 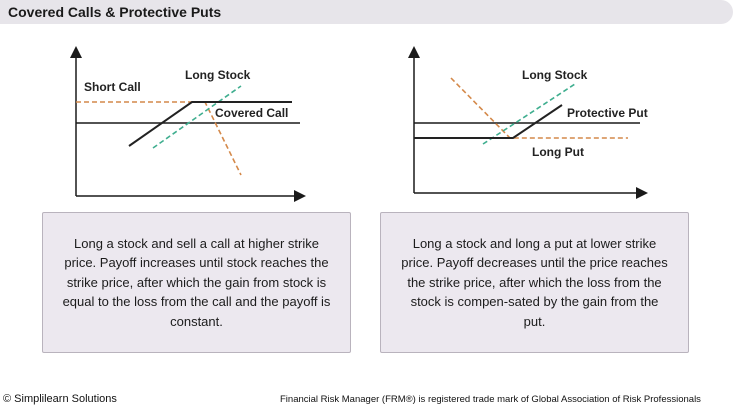 I want to click on protective-put-diagram: Long Stock Protective Put Long Put, so click(x=528, y=122).